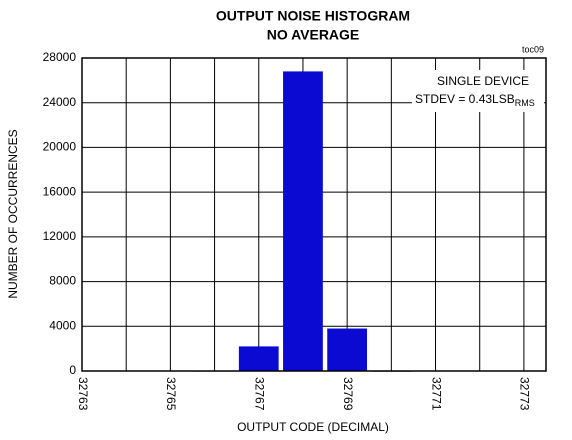 The height and width of the screenshot is (440, 572). Describe the element at coordinates (62, 281) in the screenshot. I see `y-tick-label: 8000` at that location.